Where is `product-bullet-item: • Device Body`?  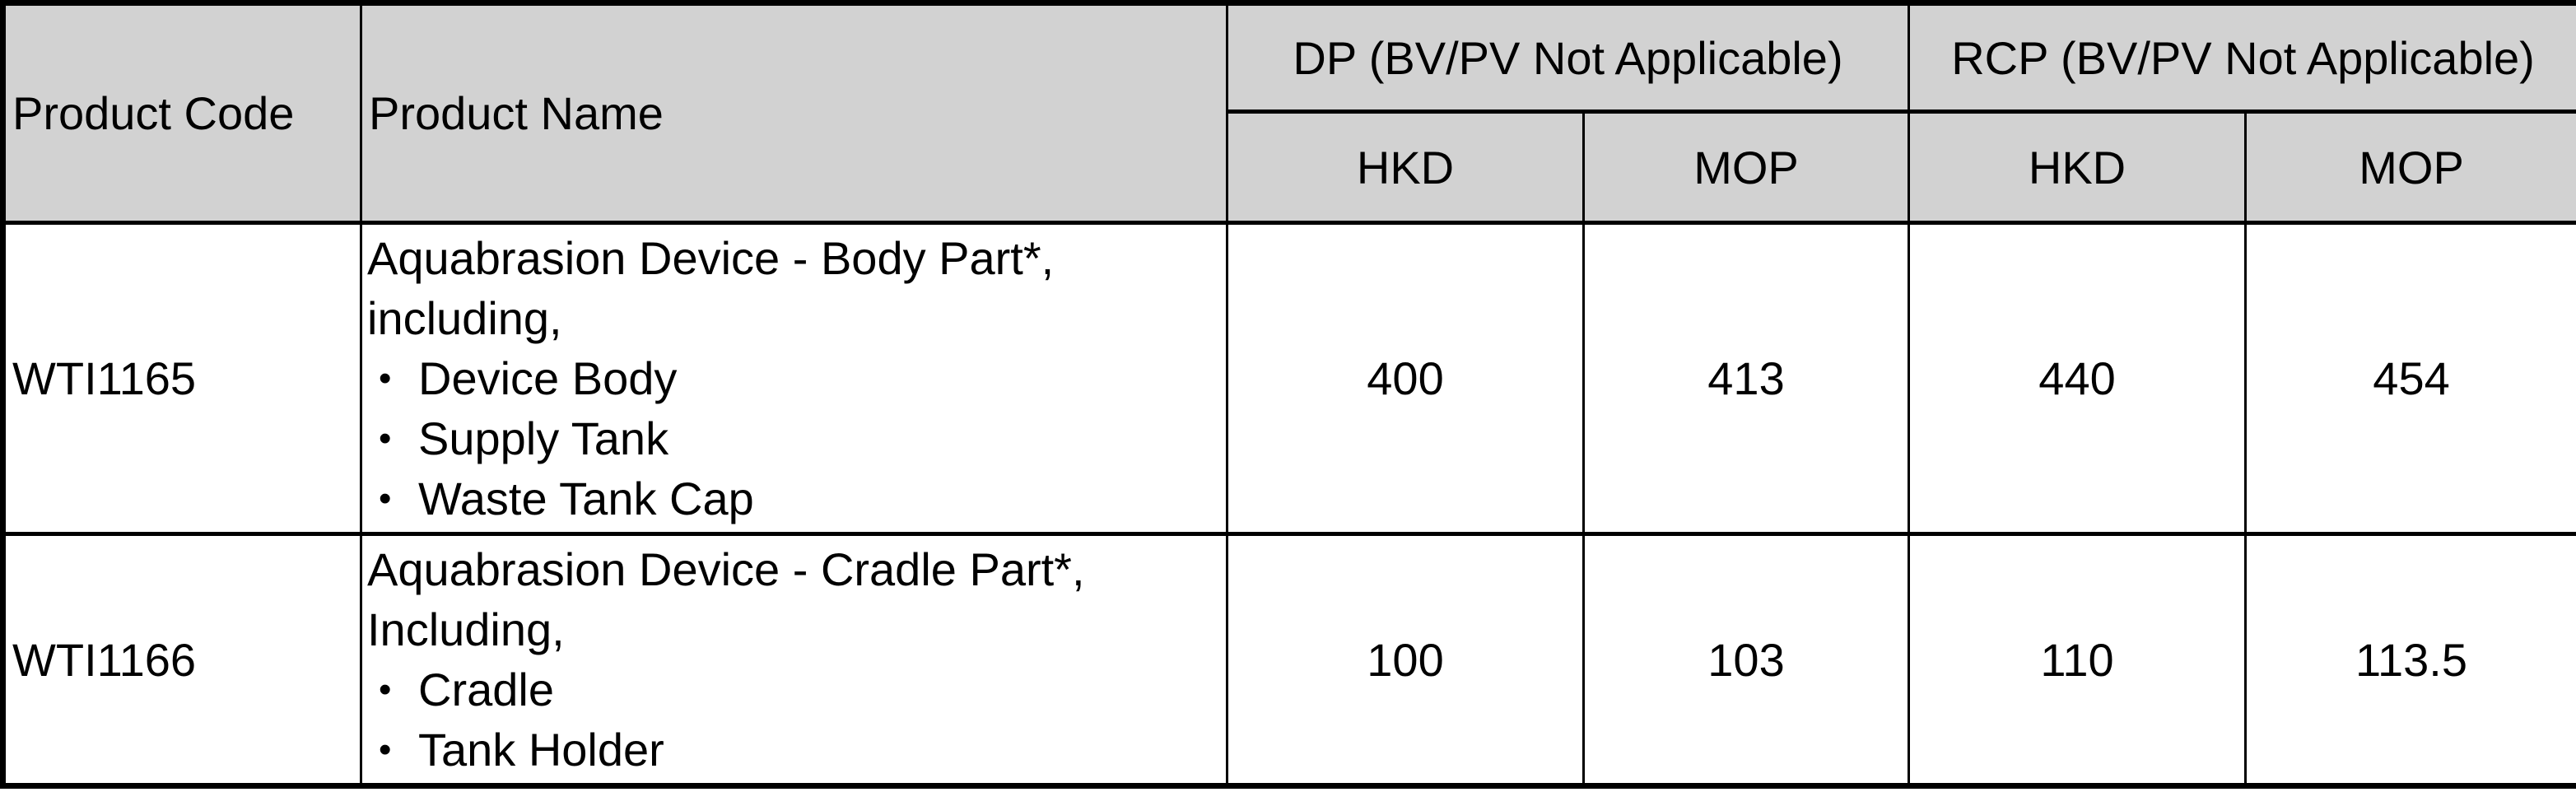 product-bullet-item: • Device Body is located at coordinates (793, 378).